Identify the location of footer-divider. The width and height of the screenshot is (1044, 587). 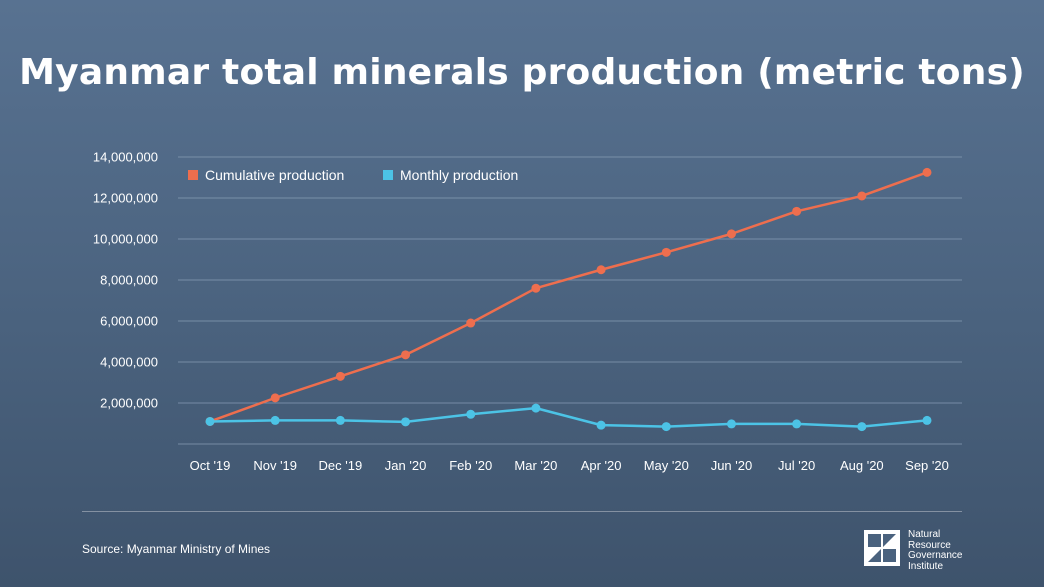
(522, 511).